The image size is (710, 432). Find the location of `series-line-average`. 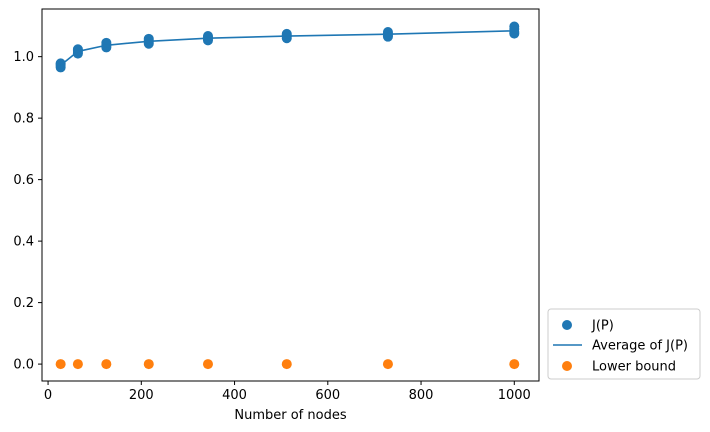

series-line-average is located at coordinates (287, 48).